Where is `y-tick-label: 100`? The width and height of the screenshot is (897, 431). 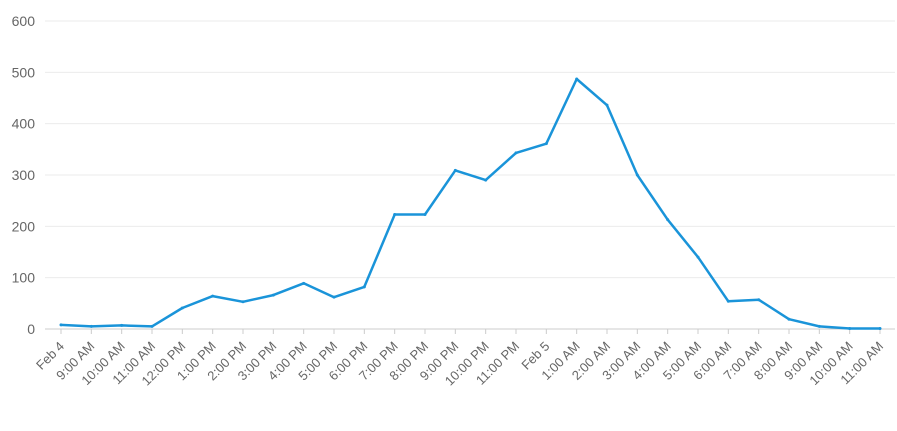
y-tick-label: 100 is located at coordinates (24, 278).